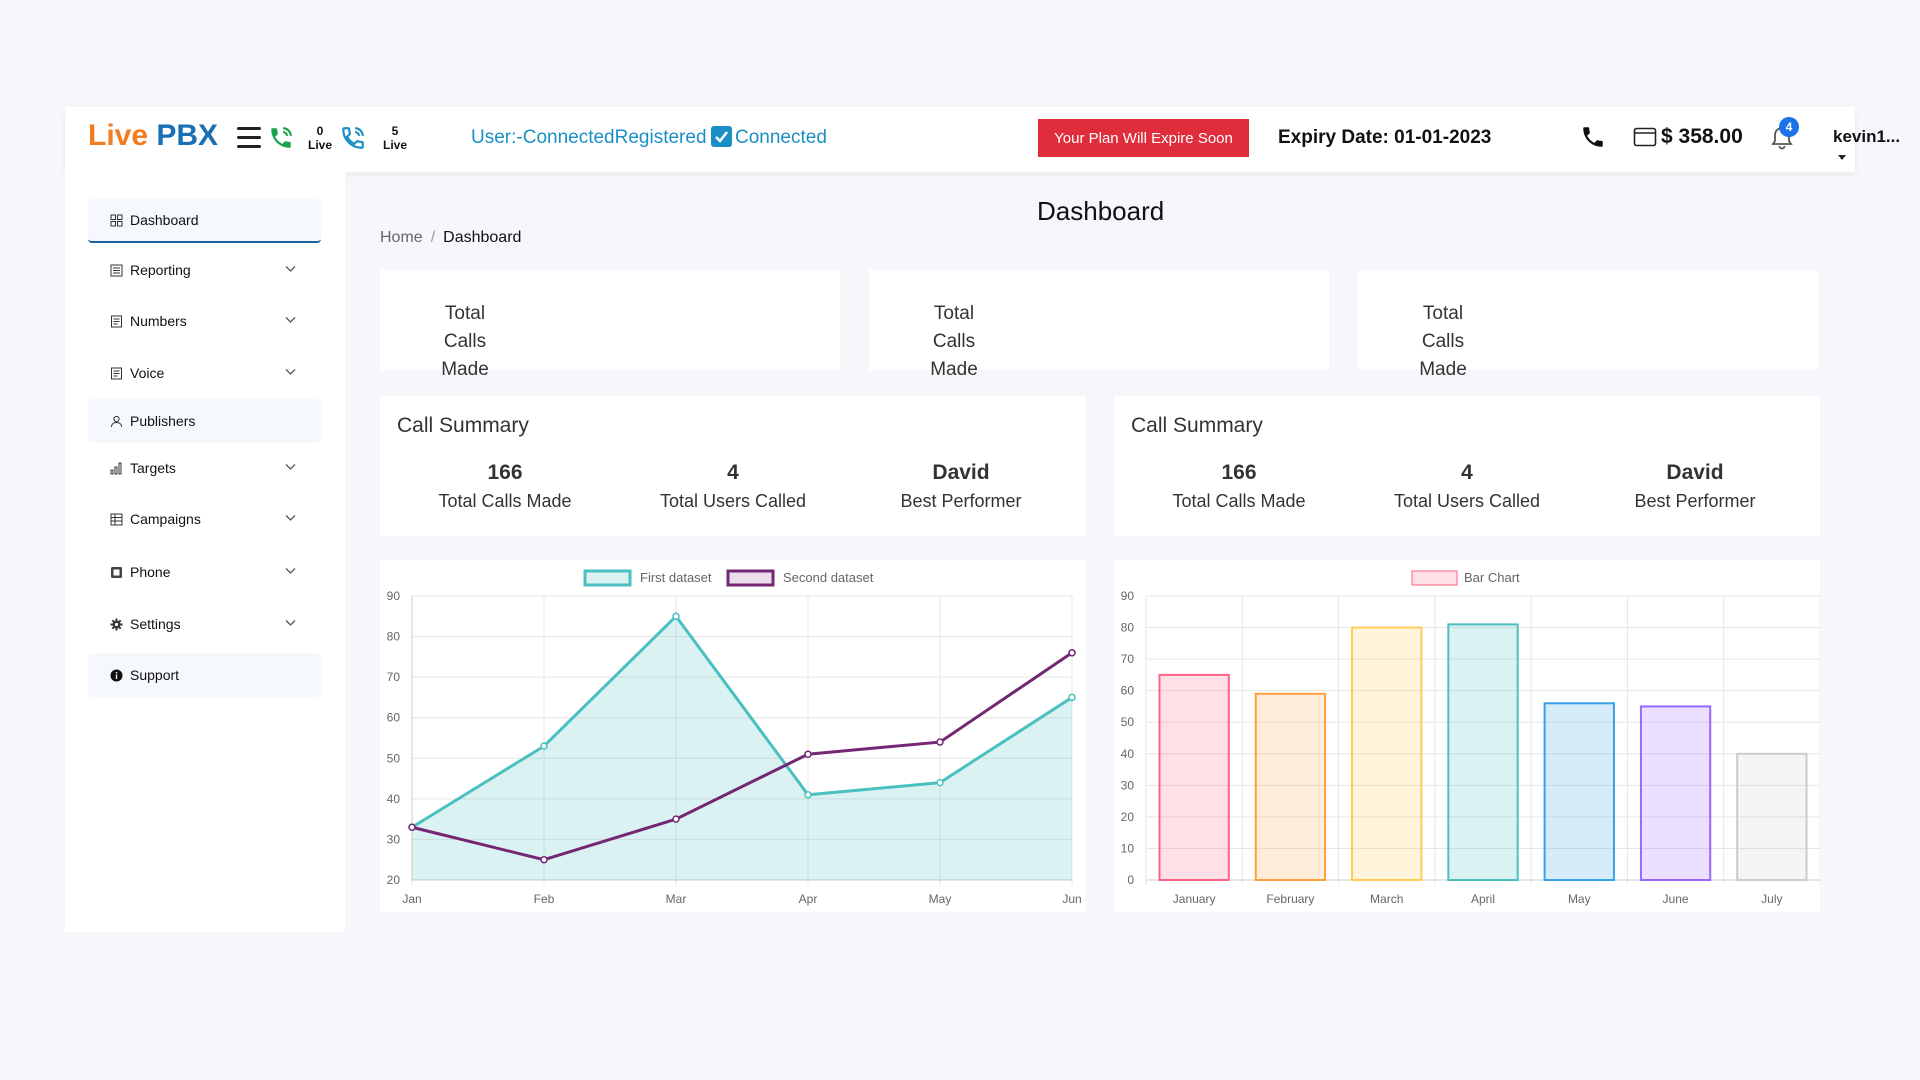 This screenshot has height=1080, width=1920. What do you see at coordinates (1071, 899) in the screenshot?
I see `x-tick-label: Jun` at bounding box center [1071, 899].